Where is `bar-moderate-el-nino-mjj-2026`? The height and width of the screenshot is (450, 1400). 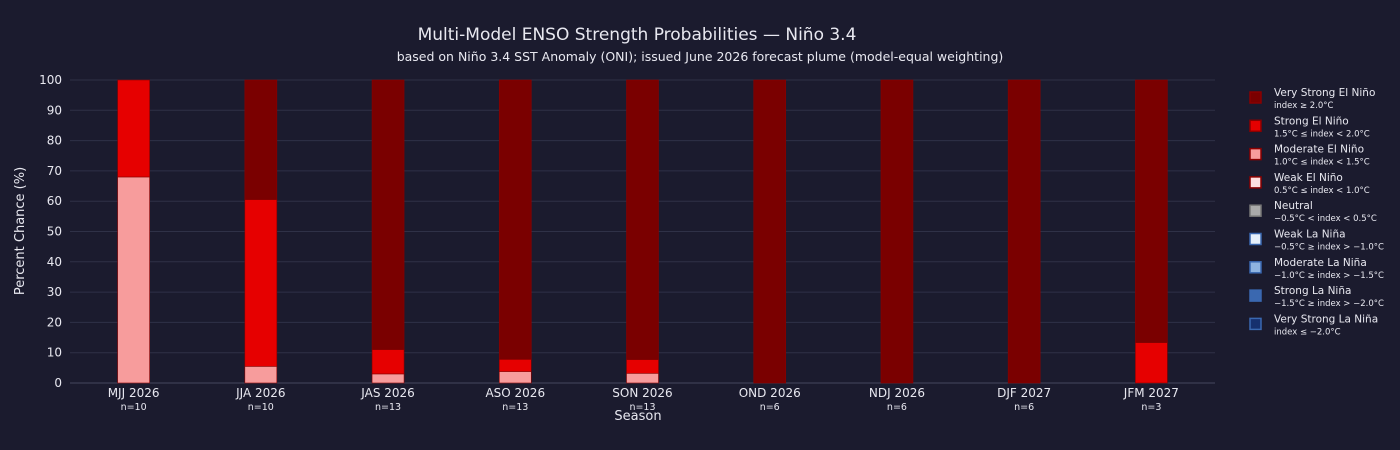 bar-moderate-el-nino-mjj-2026 is located at coordinates (133, 280).